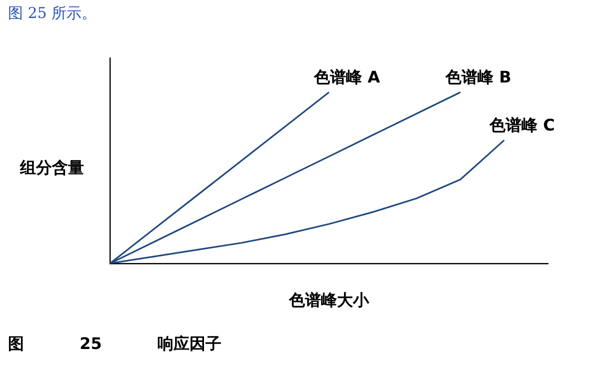  I want to click on y-axis-title: 组分含量, so click(51, 167).